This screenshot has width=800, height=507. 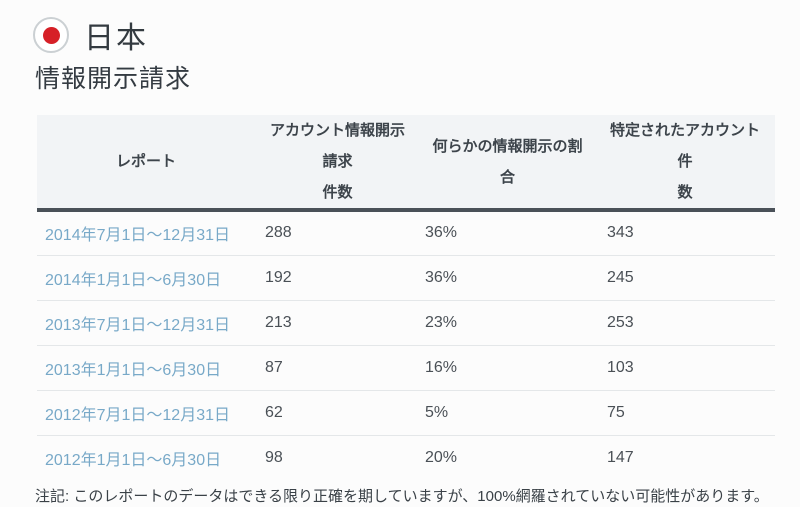 I want to click on requests-count: 98, so click(x=274, y=457).